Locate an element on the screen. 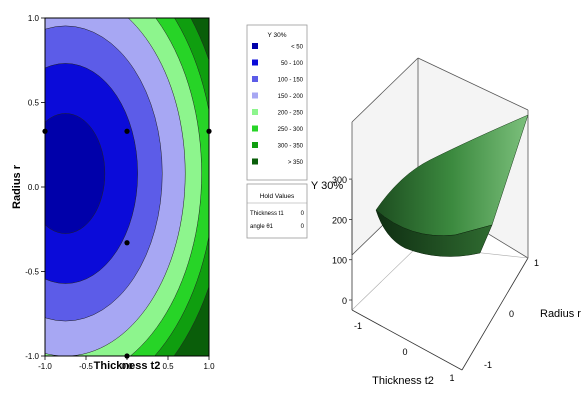 Image resolution: width=585 pixels, height=405 pixels. response-surface-front-face is located at coordinates (434, 233).